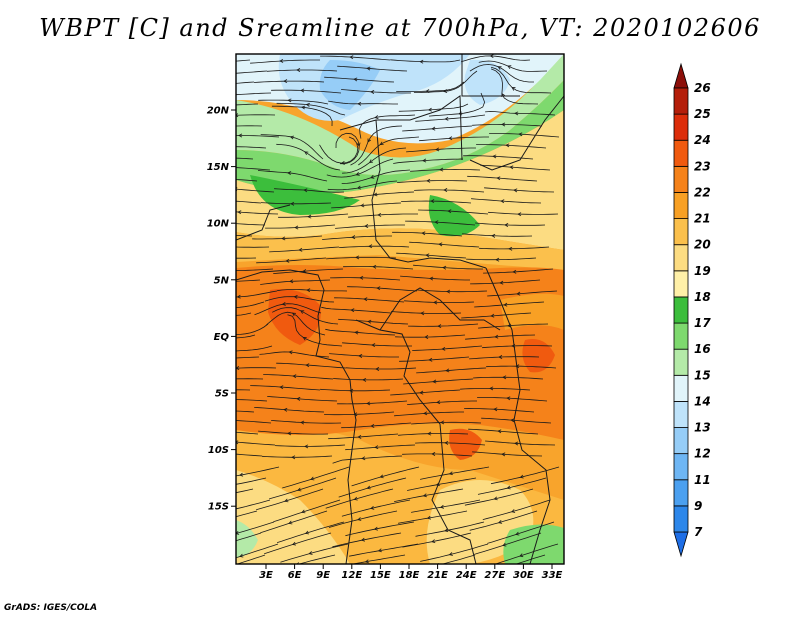 This screenshot has height=618, width=800. What do you see at coordinates (305, 195) in the screenshot?
I see `wbpt-field-green-dark` at bounding box center [305, 195].